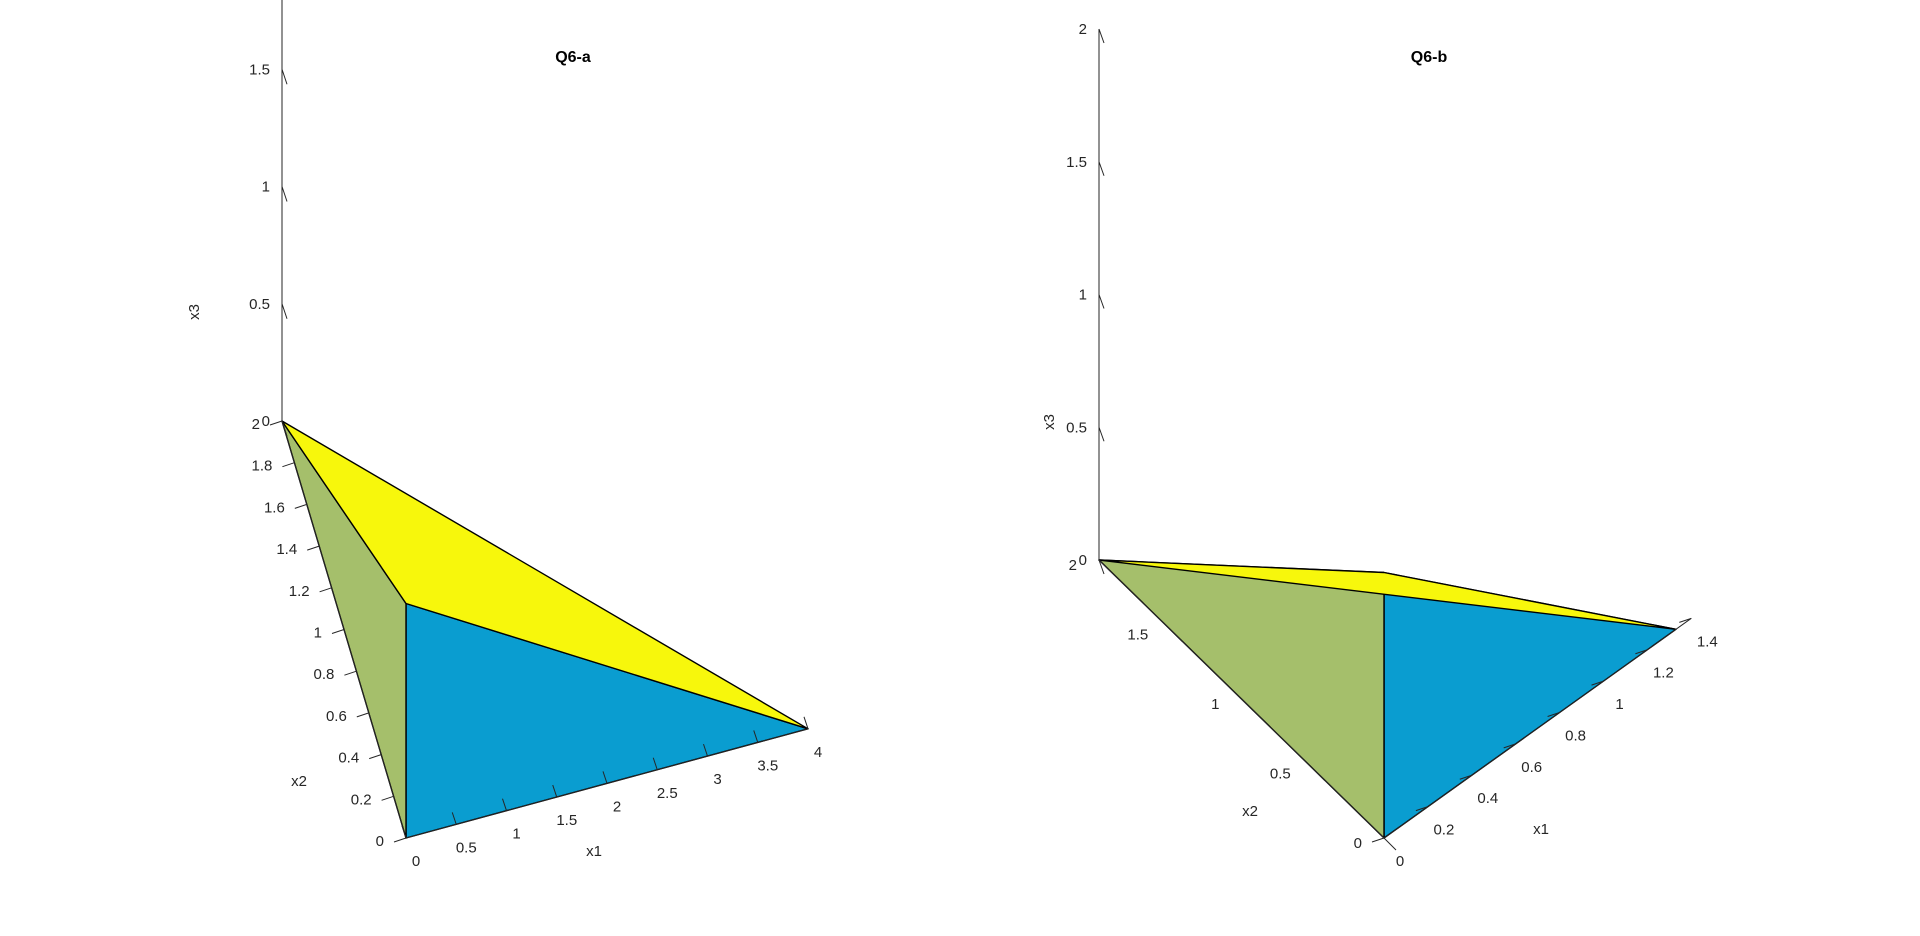 Image resolution: width=1920 pixels, height=936 pixels. I want to click on x-tick-label: 1.4, so click(1707, 641).